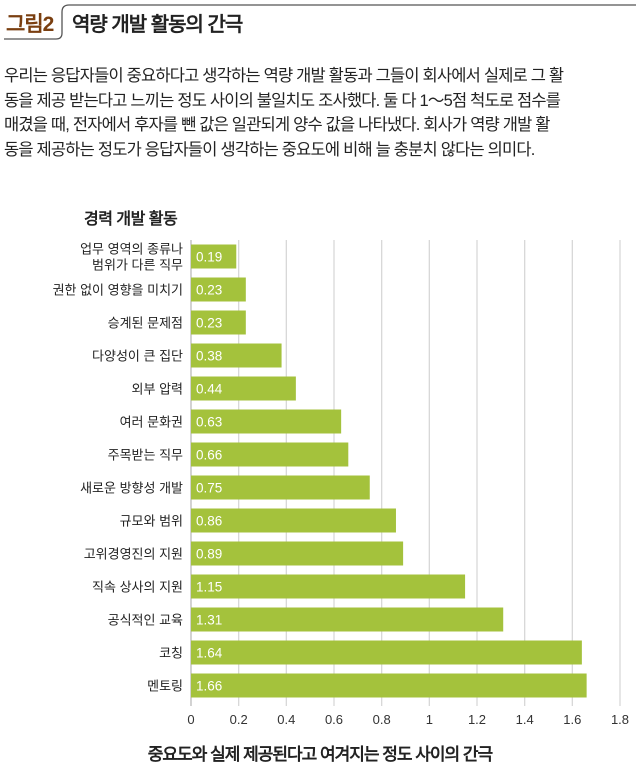 This screenshot has width=640, height=773. What do you see at coordinates (157, 389) in the screenshot?
I see `category-label: 외부 압력` at bounding box center [157, 389].